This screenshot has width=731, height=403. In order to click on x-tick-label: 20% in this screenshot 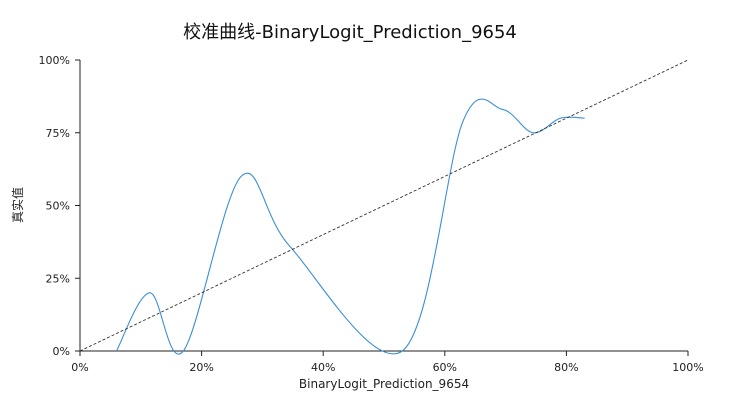, I will do `click(201, 367)`.